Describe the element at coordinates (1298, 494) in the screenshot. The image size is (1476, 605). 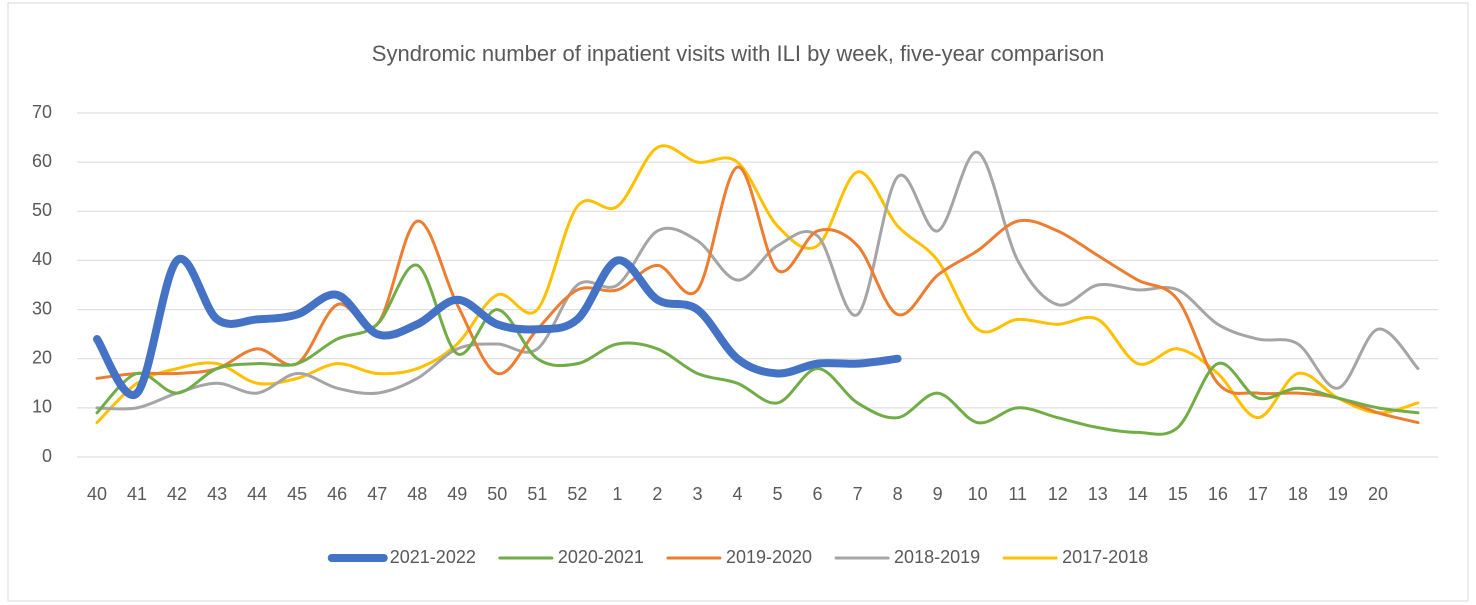
I see `x-tick-label: 18` at that location.